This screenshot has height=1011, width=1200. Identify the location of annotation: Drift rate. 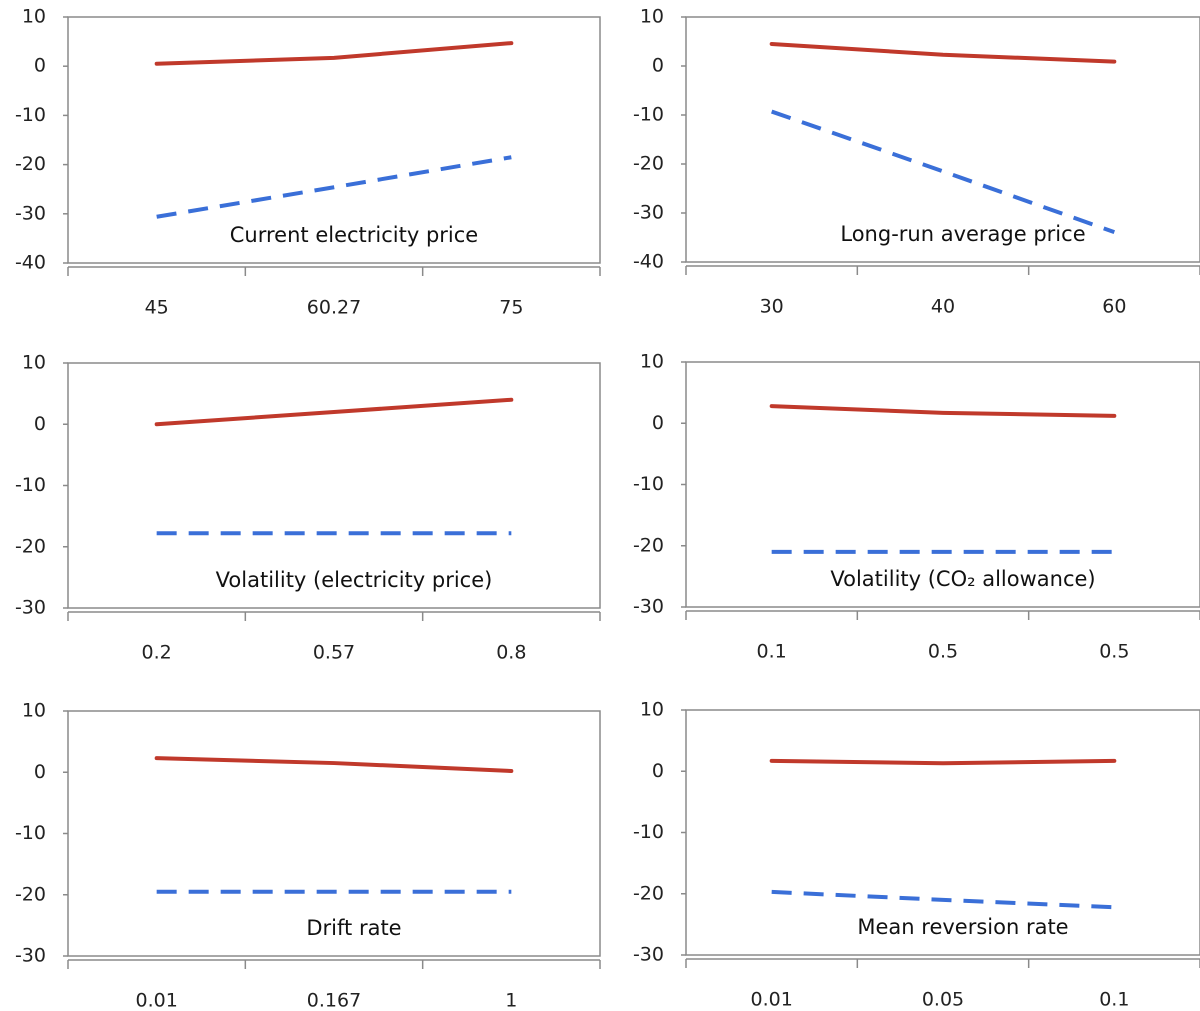
(353, 928).